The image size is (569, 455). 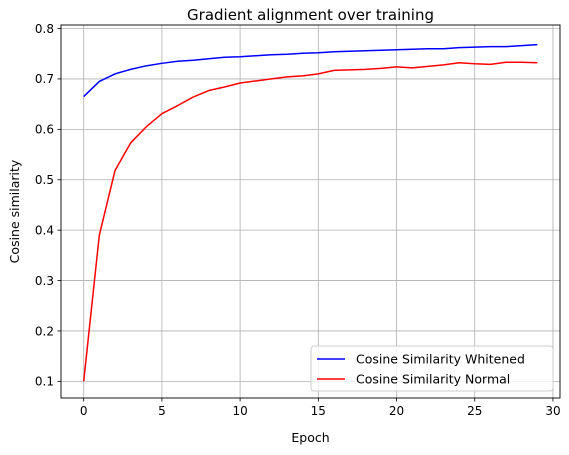 What do you see at coordinates (44, 382) in the screenshot?
I see `y-tick-label: 0.1` at bounding box center [44, 382].